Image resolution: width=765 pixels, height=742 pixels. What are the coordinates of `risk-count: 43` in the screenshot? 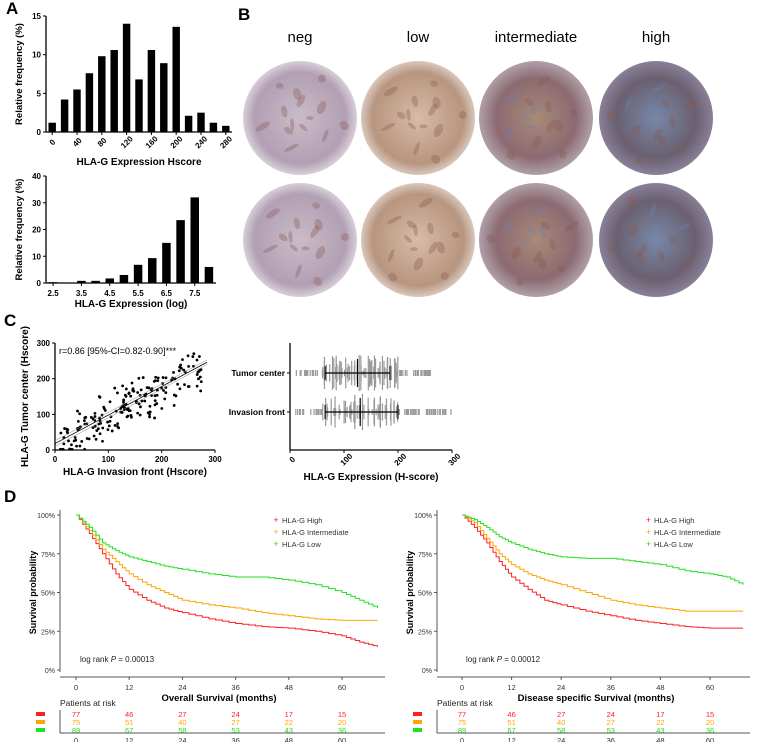 It's located at (289, 730).